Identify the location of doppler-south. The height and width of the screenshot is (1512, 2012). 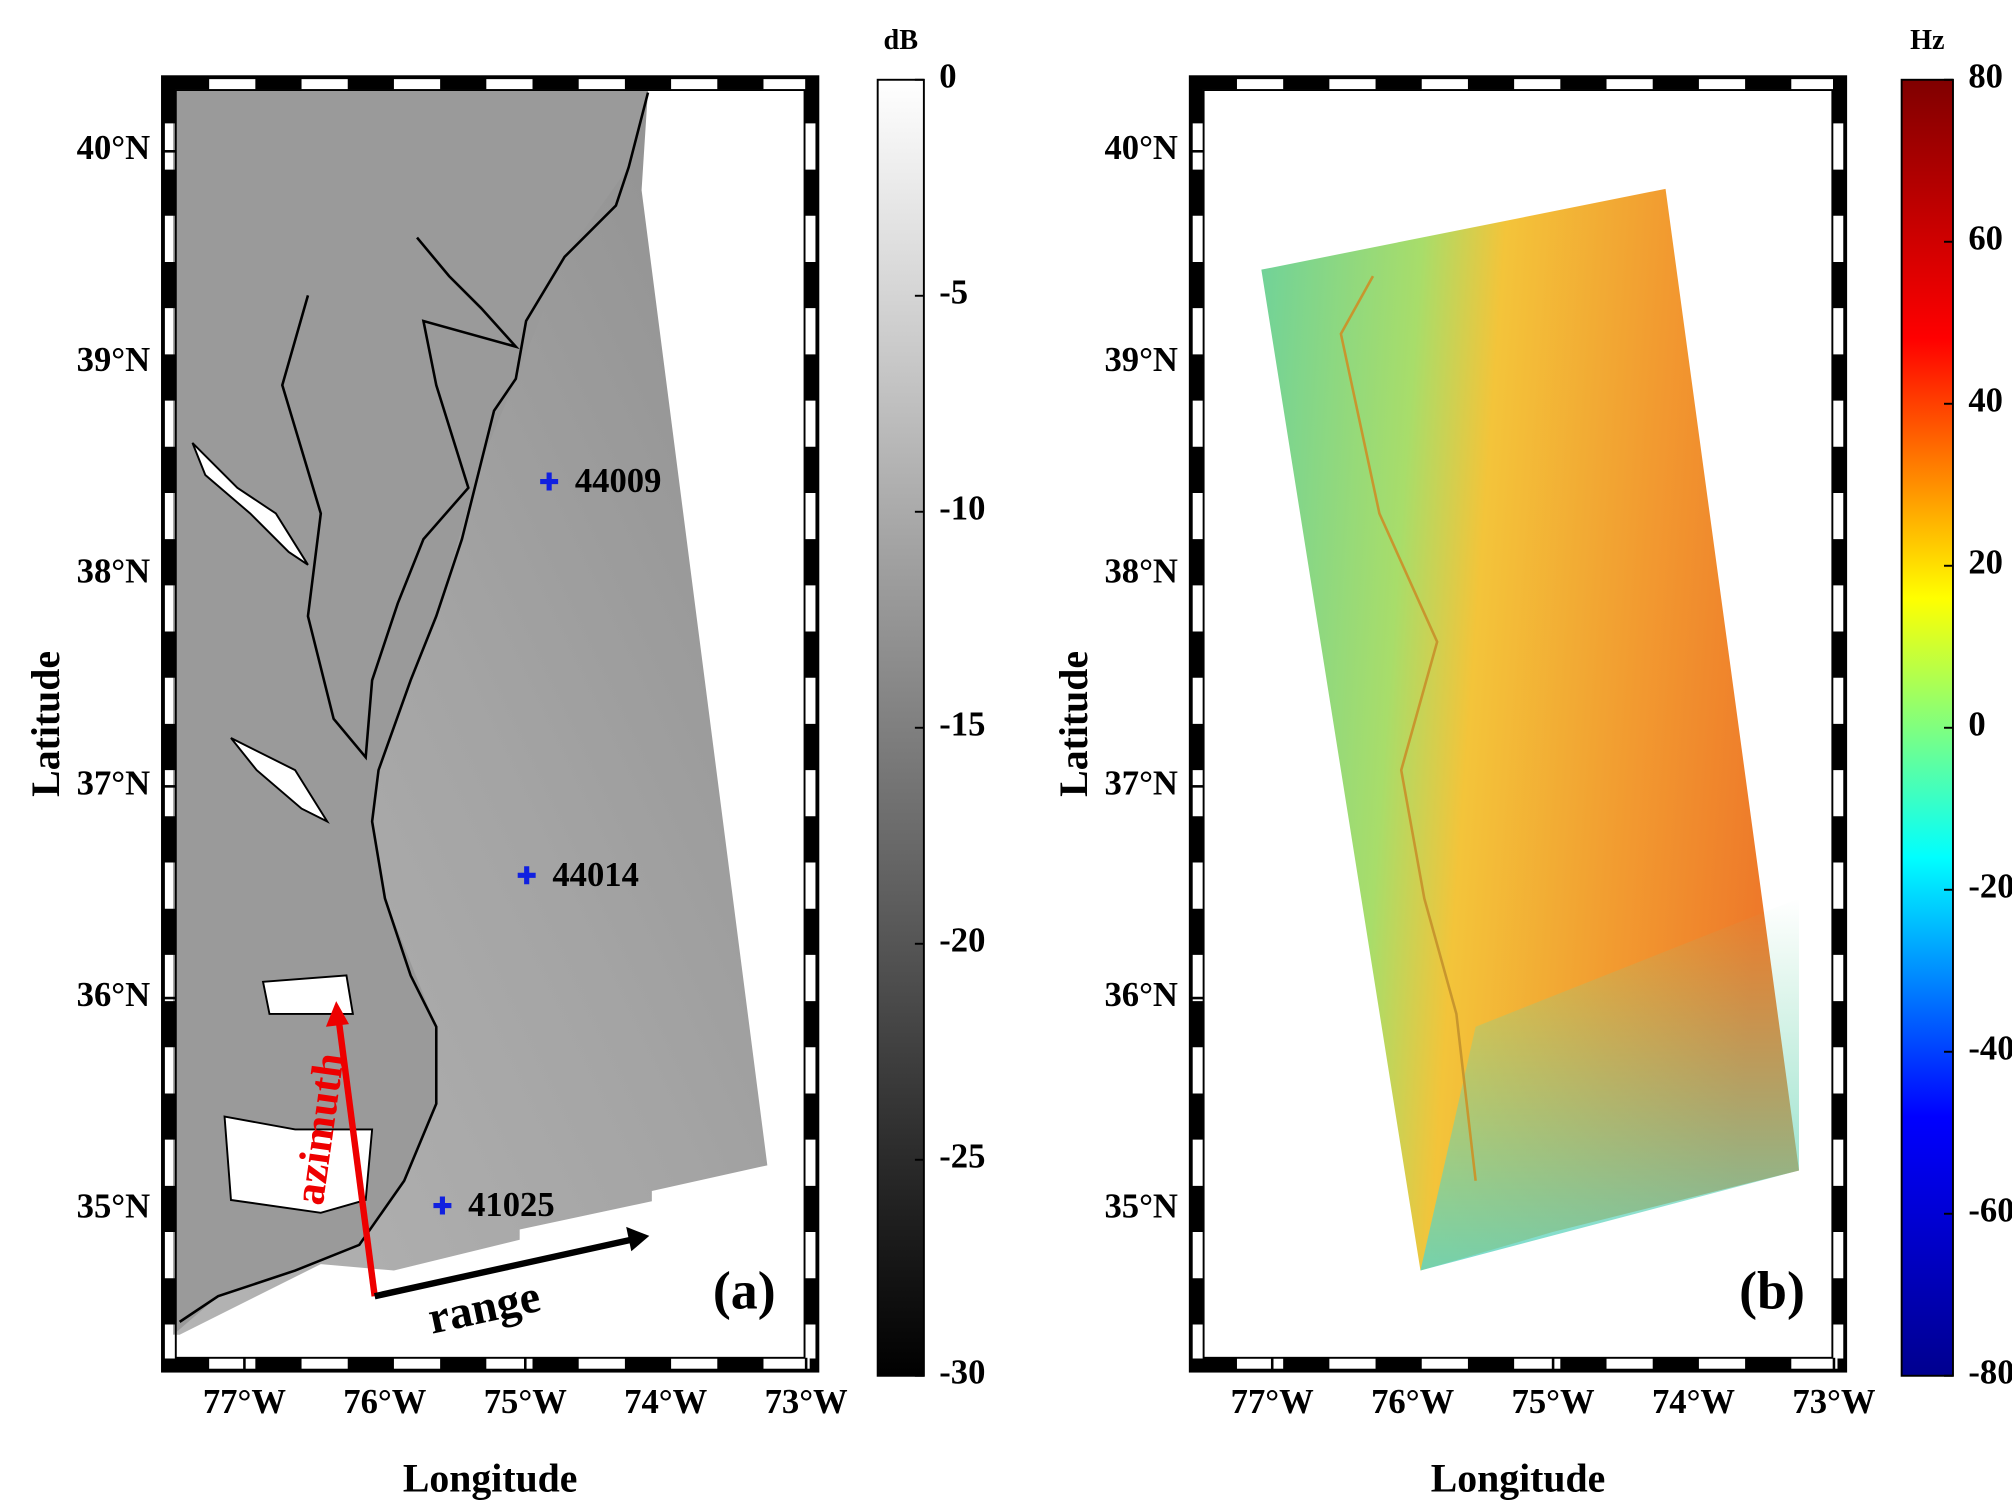
(1609, 1084).